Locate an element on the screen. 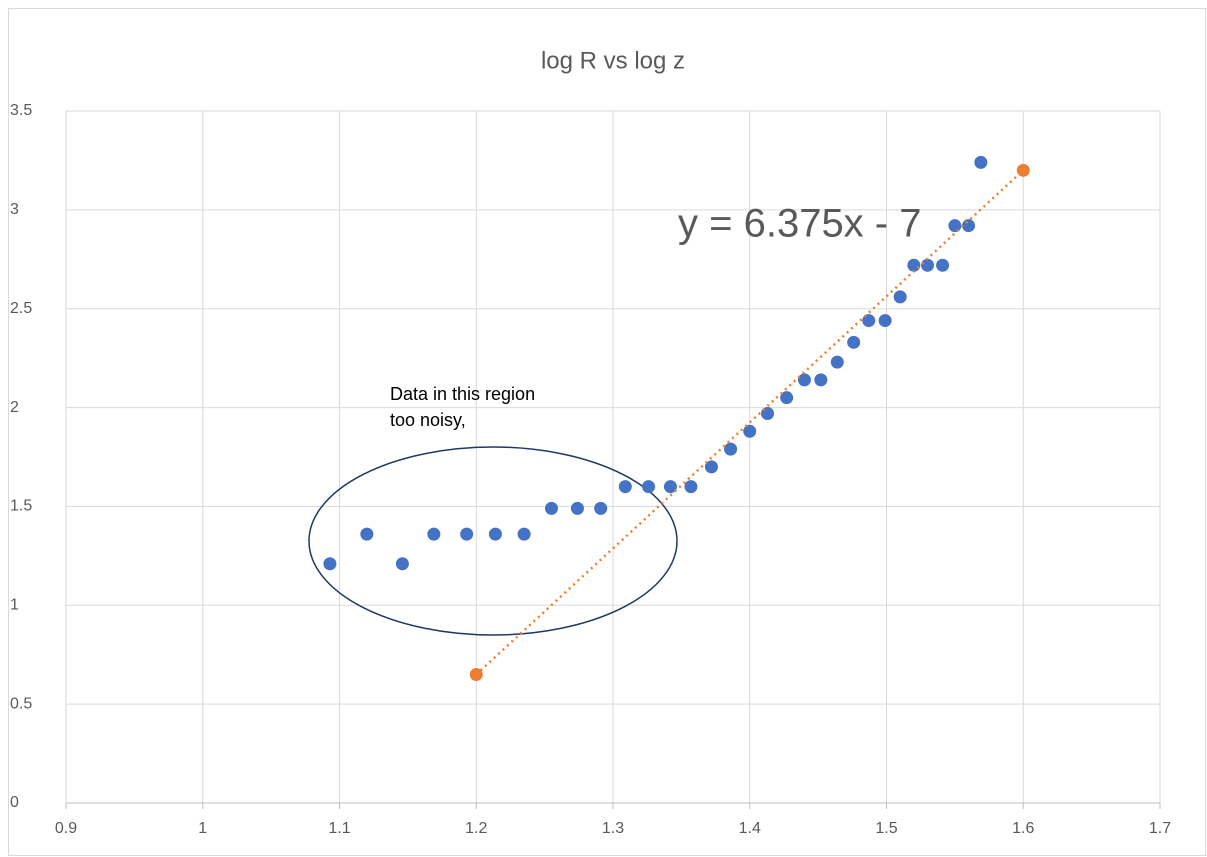  x-tick-label: 1 is located at coordinates (202, 828).